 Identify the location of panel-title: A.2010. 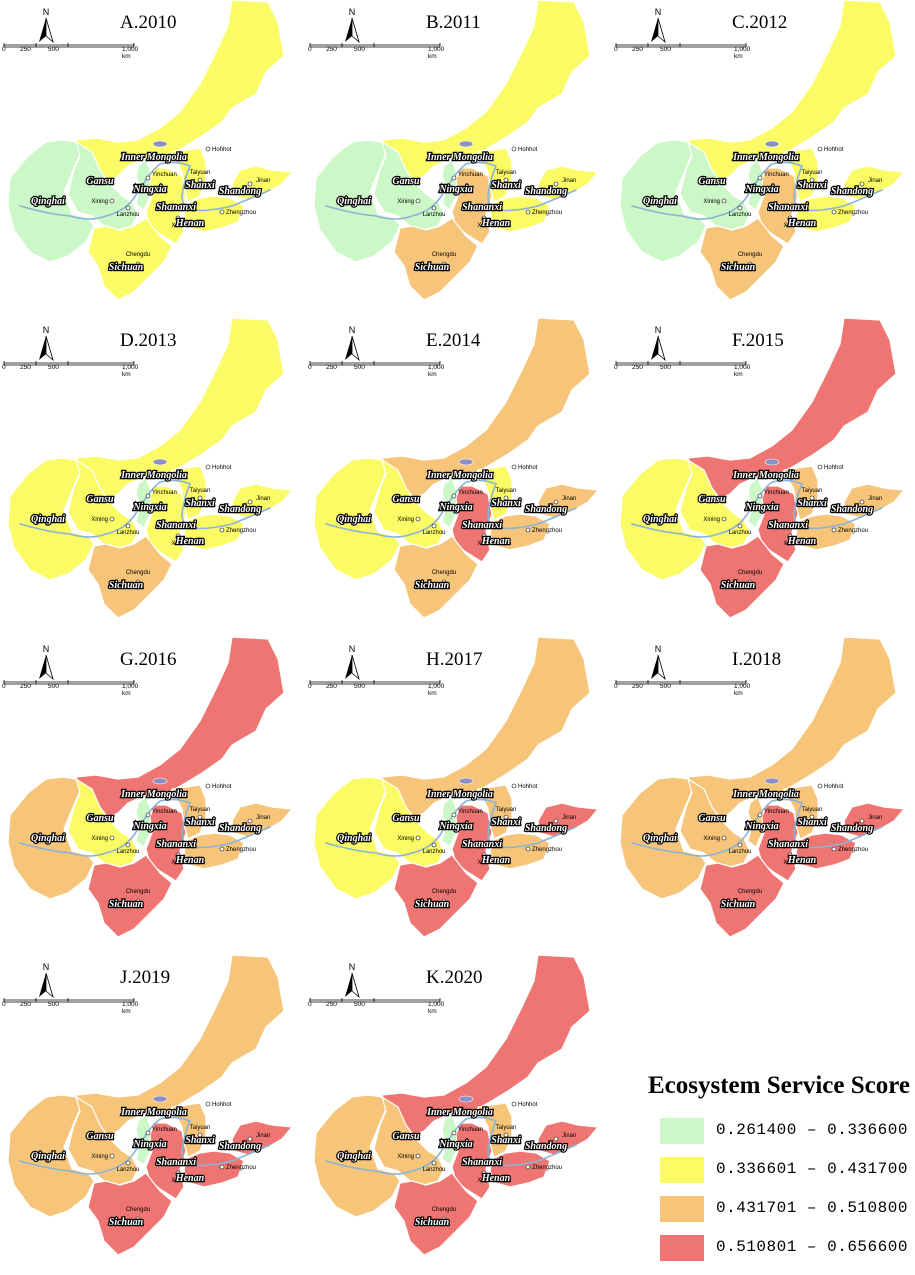
(148, 22).